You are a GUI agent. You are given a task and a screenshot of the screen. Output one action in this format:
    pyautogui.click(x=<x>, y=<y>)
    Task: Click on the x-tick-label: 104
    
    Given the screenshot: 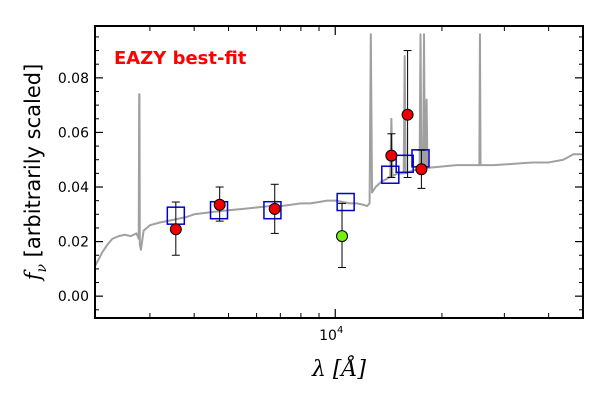 What is the action you would take?
    pyautogui.click(x=331, y=334)
    